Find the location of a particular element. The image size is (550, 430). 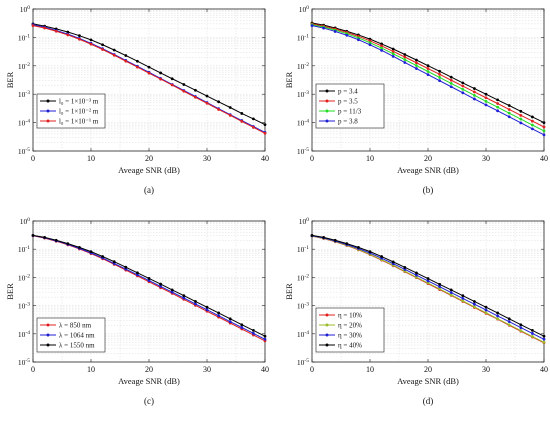

legend-label: λ = 850 nm is located at coordinates (75, 326).